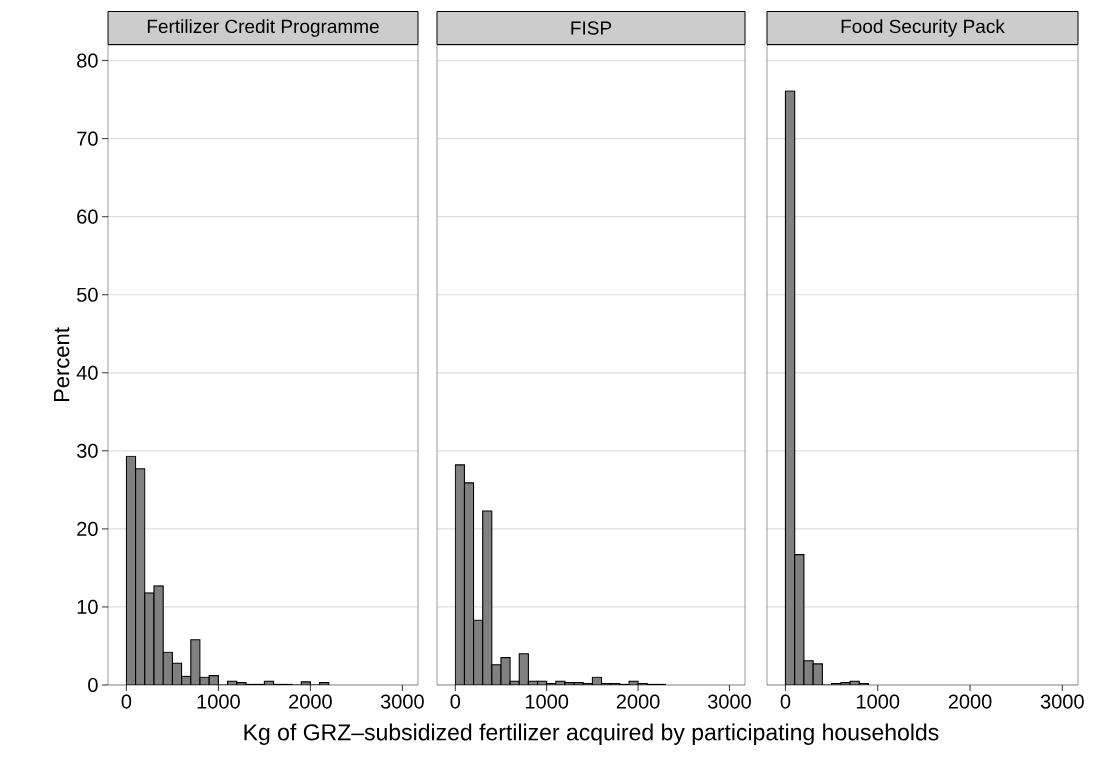 Image resolution: width=1093 pixels, height=763 pixels. Describe the element at coordinates (87, 294) in the screenshot. I see `y-tick-label: 50` at that location.